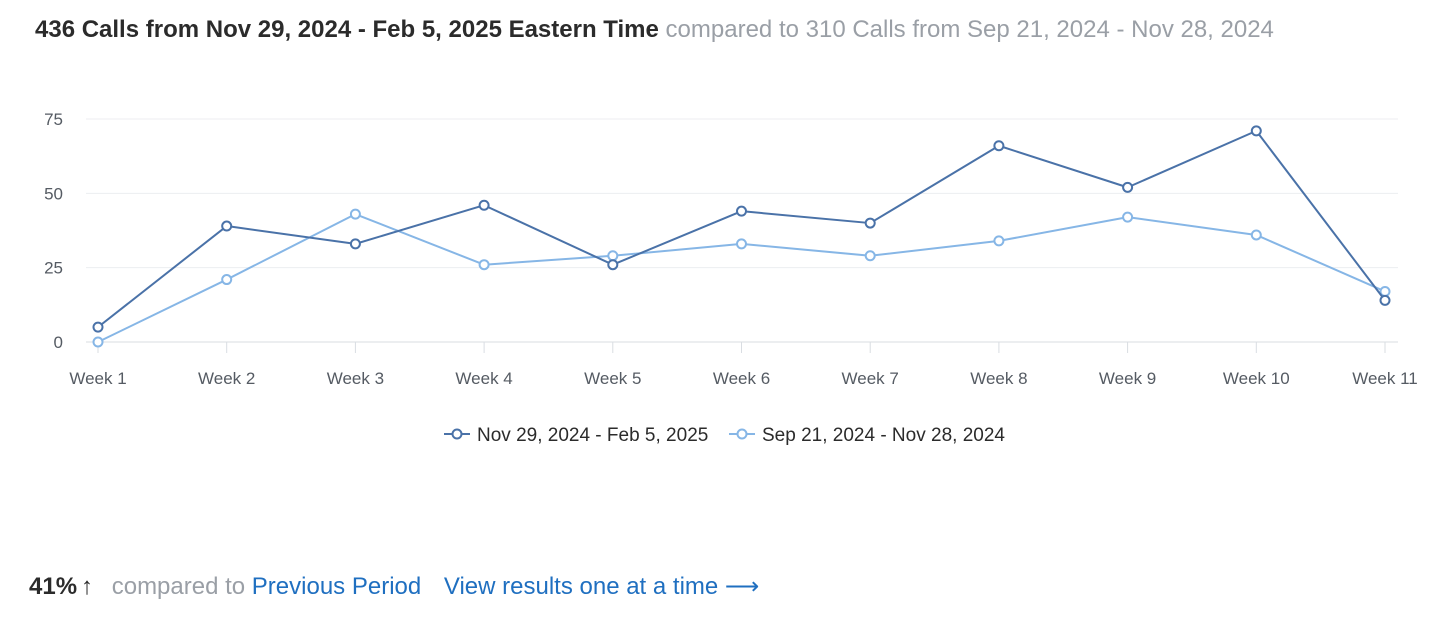  I want to click on x-tick-label: Week 1, so click(97, 378).